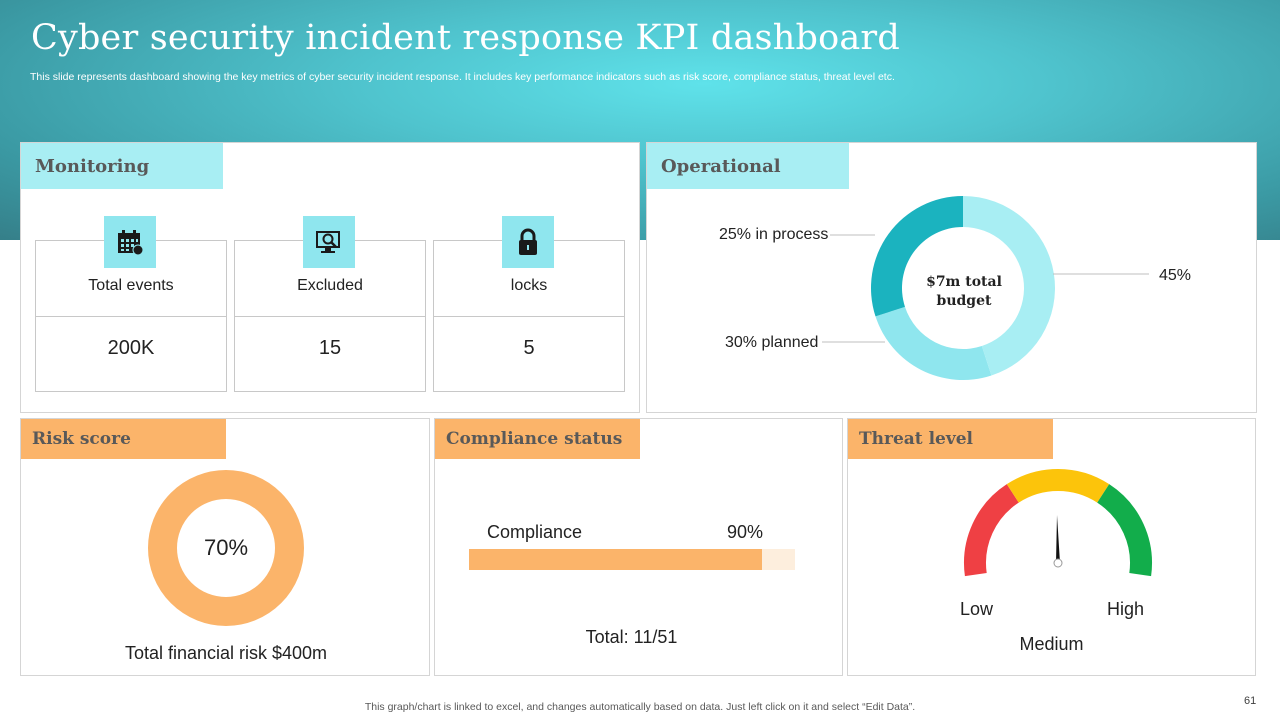 Image resolution: width=1280 pixels, height=720 pixels. What do you see at coordinates (130, 242) in the screenshot?
I see `calendar-icon` at bounding box center [130, 242].